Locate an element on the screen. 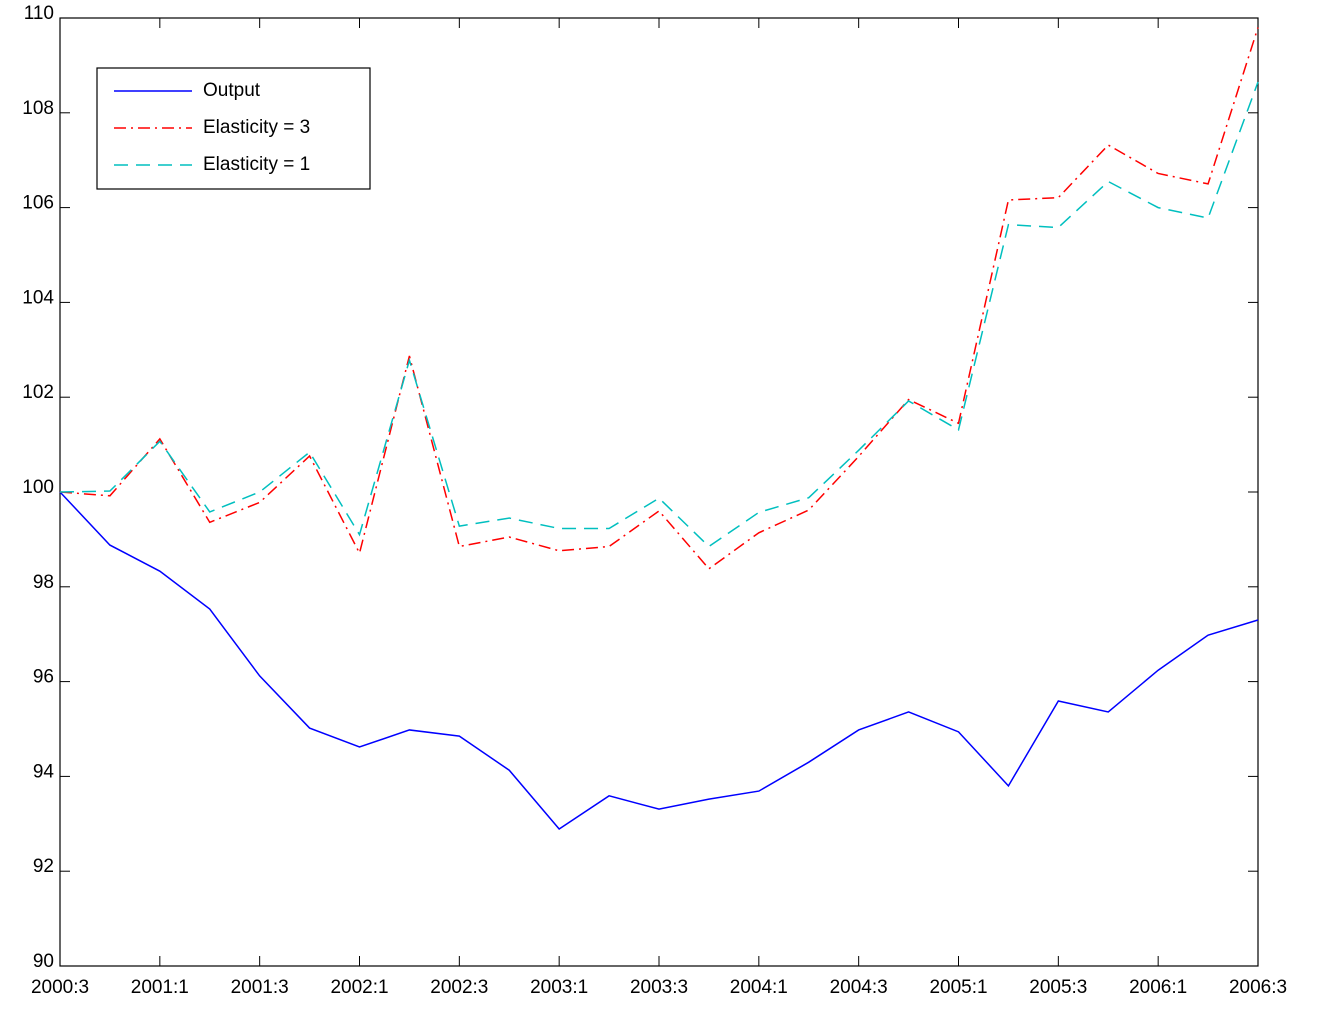 The width and height of the screenshot is (1319, 1012). x-tick-label: 2001:3 is located at coordinates (260, 987).